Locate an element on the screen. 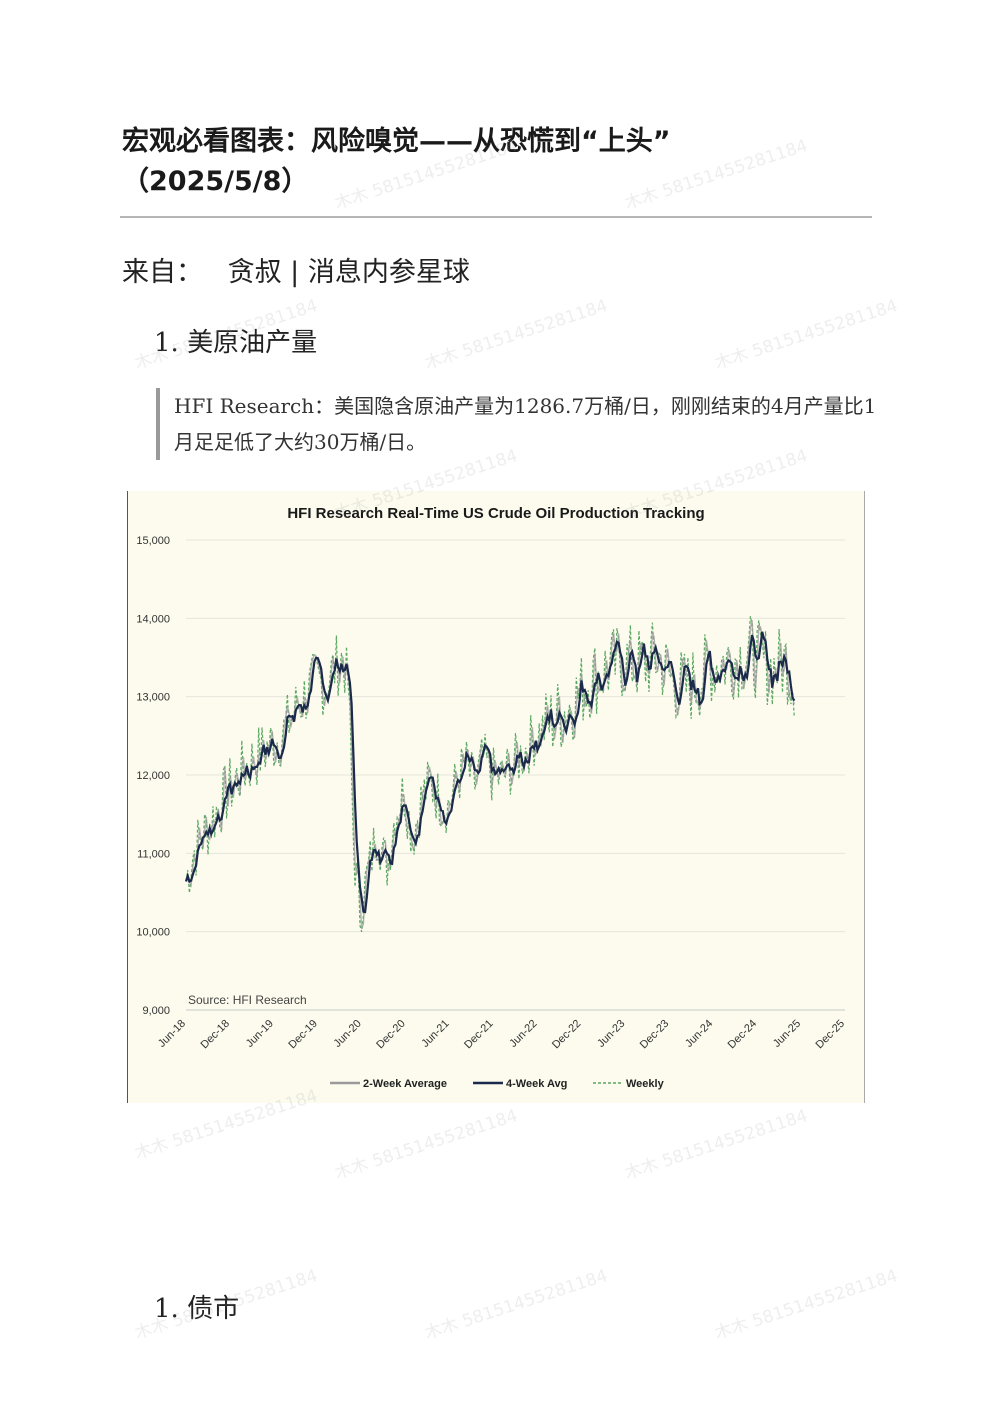 The height and width of the screenshot is (1403, 992). x-tick-label: Dec-21 is located at coordinates (479, 1035).